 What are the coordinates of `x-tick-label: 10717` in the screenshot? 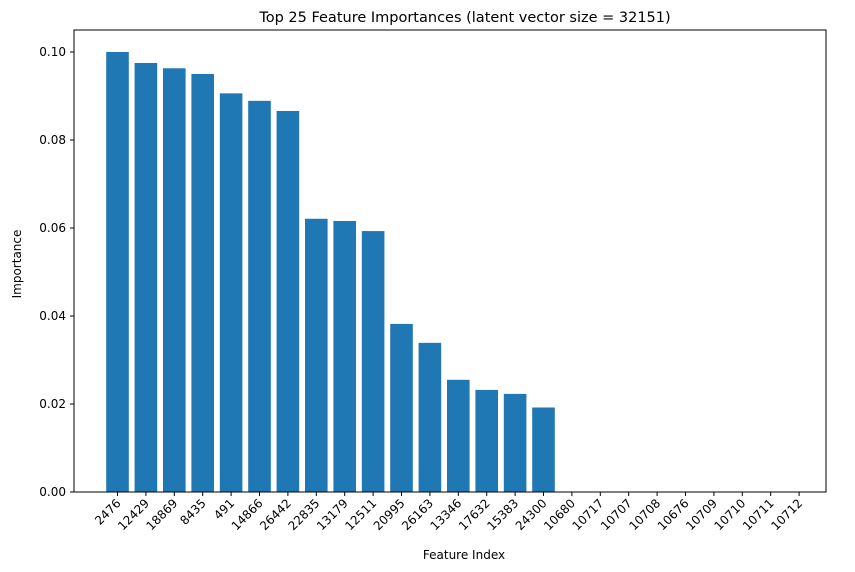 It's located at (588, 514).